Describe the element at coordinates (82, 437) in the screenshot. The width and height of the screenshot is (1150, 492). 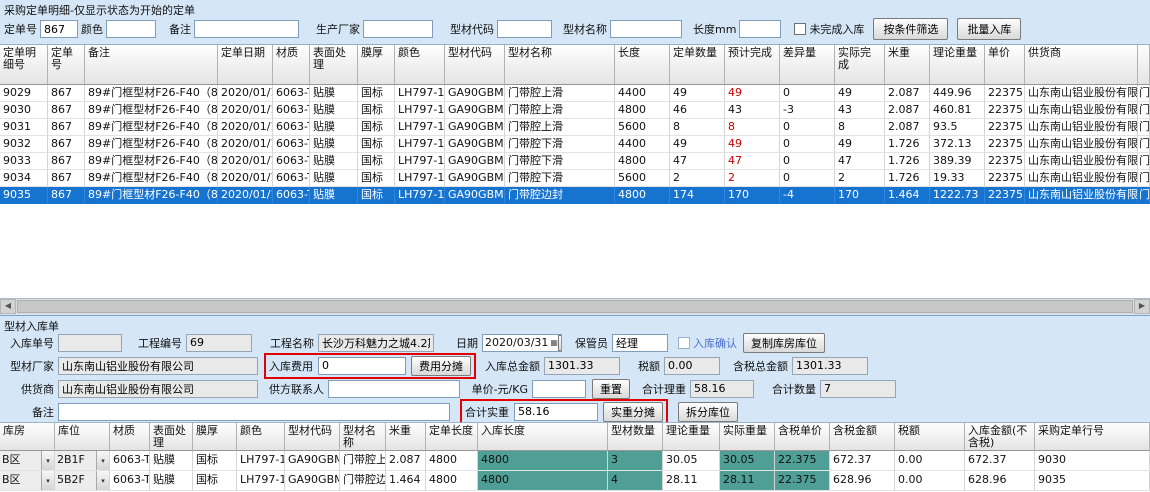
I see `column-header: 库位` at that location.